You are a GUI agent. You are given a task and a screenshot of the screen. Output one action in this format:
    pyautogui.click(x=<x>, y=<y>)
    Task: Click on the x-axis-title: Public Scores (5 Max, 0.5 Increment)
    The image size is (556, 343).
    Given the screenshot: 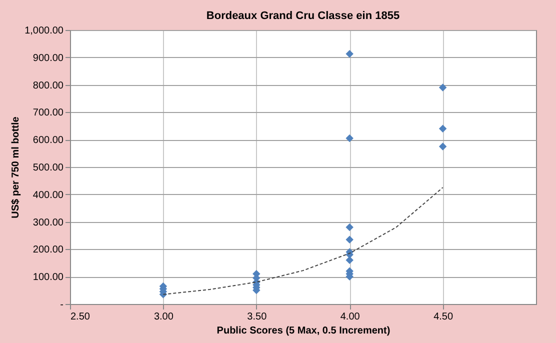 What is the action you would take?
    pyautogui.click(x=303, y=331)
    